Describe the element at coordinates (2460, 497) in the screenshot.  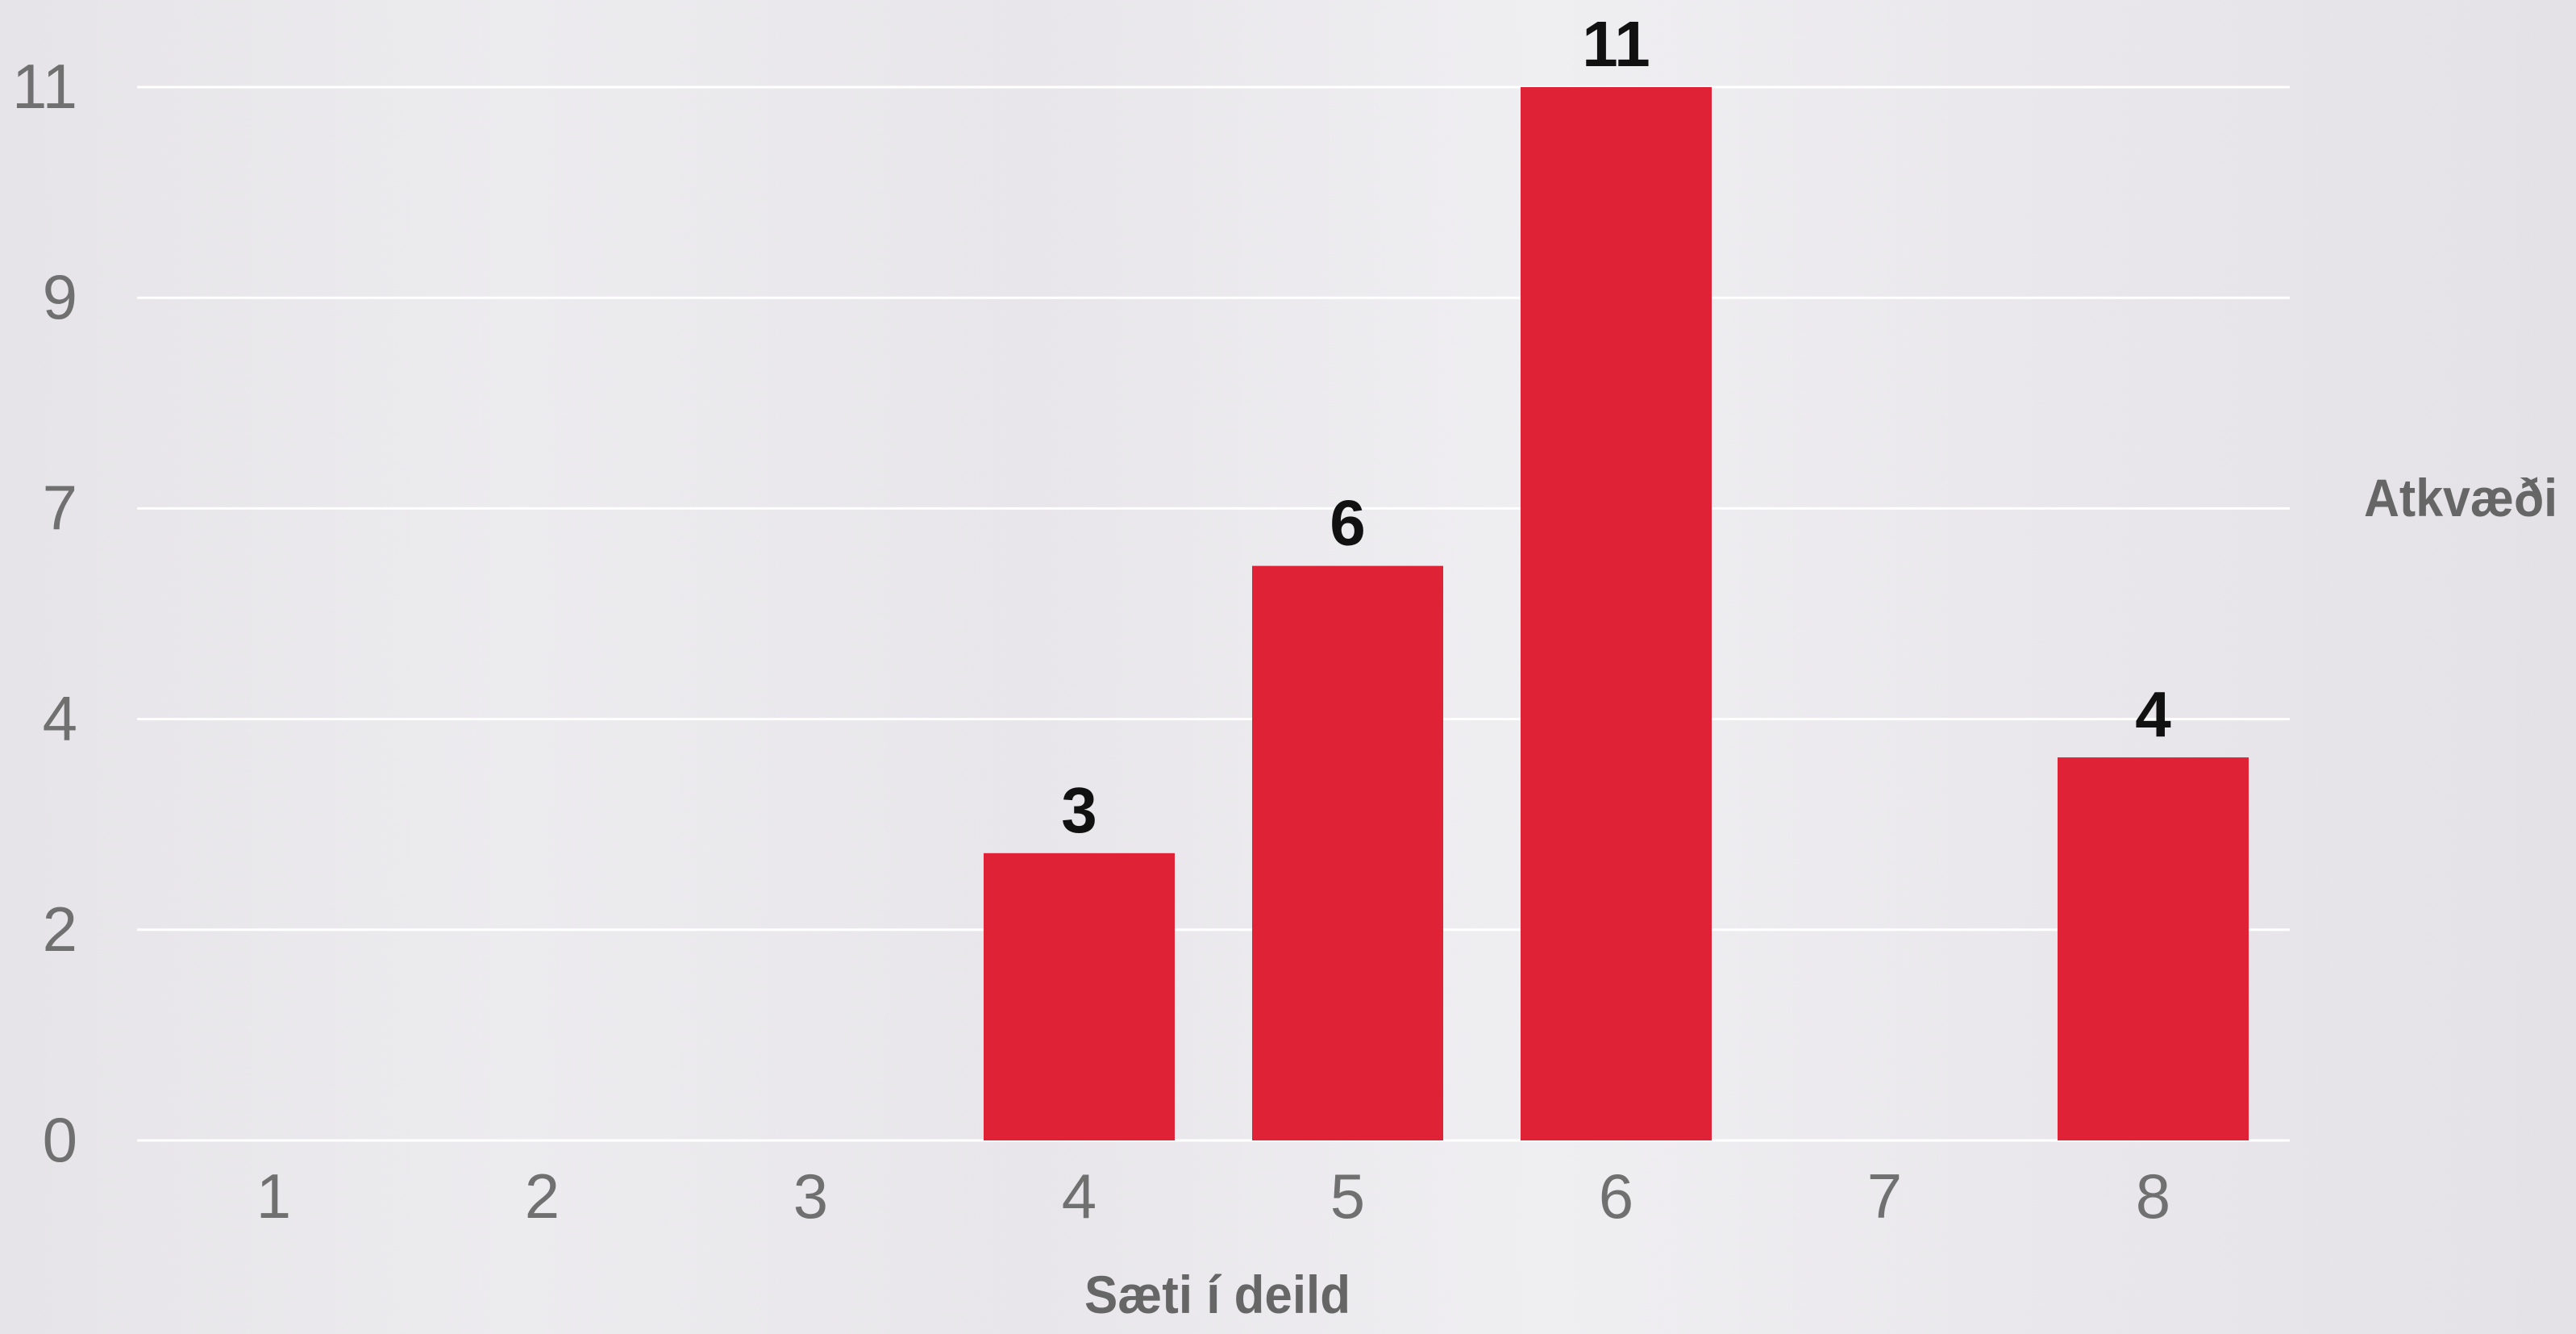
I see `y-axis-title: Atkvæði` at that location.